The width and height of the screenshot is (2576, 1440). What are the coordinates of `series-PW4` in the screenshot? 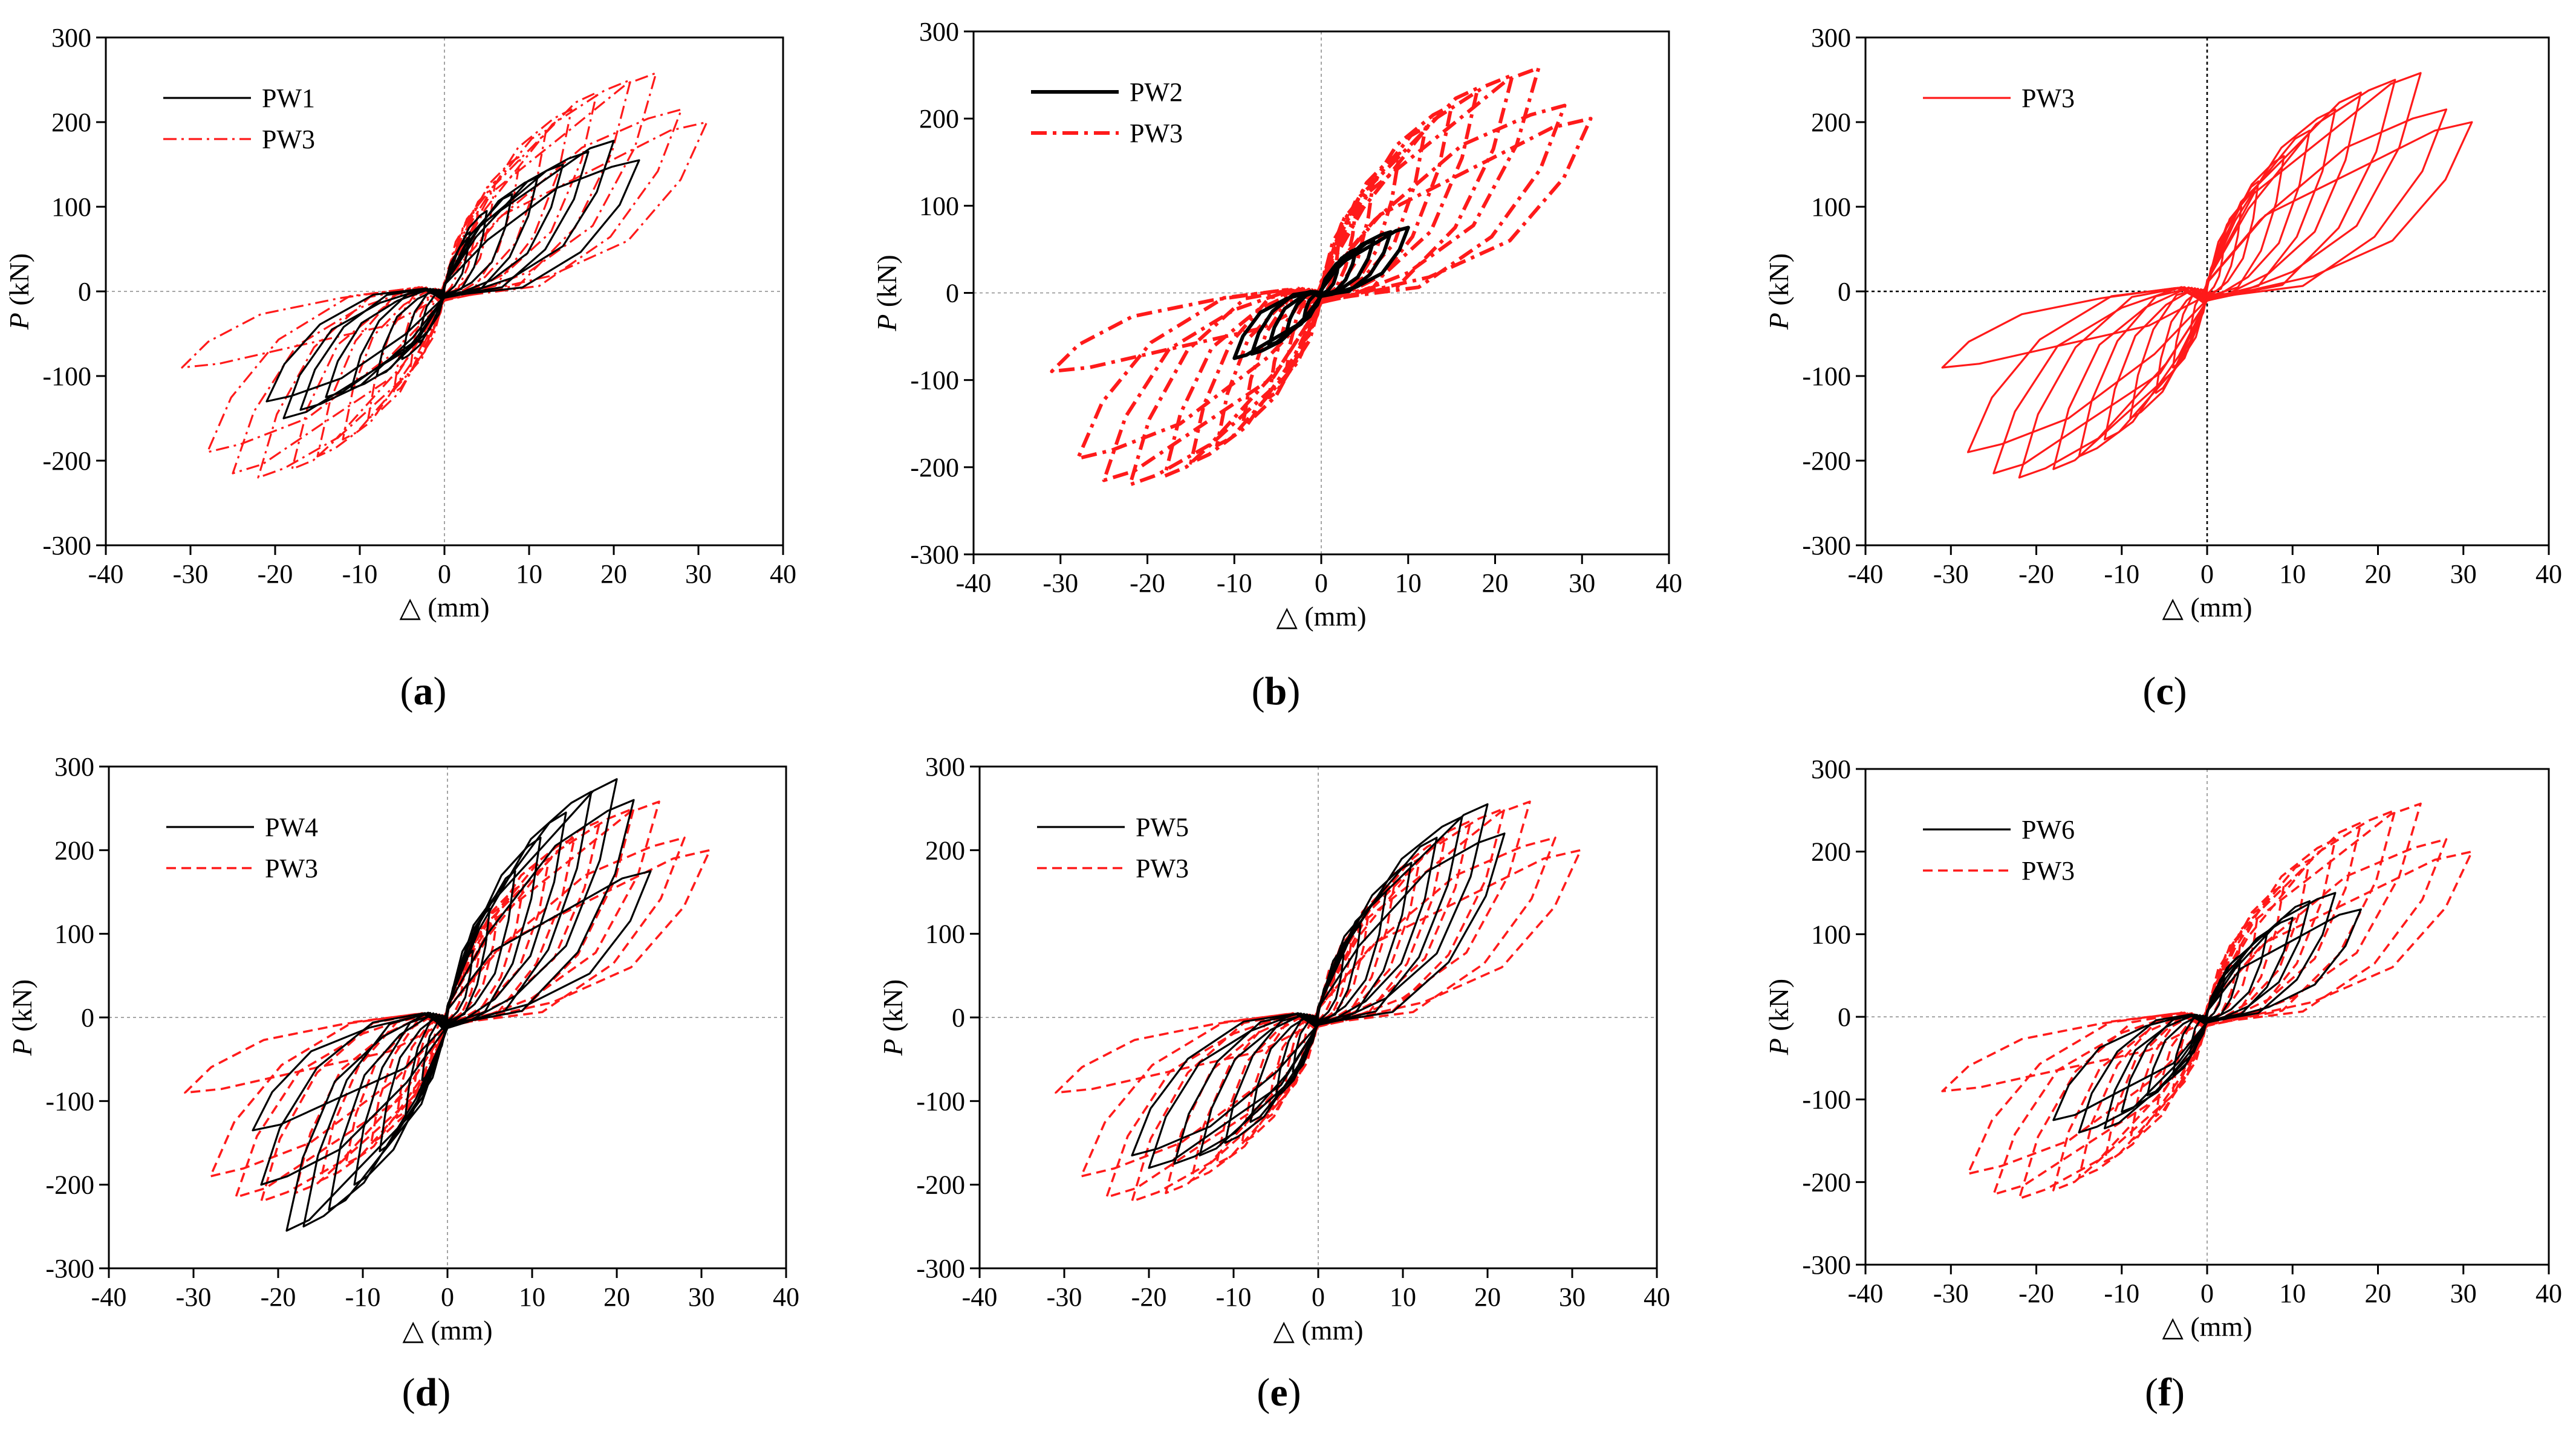 It's located at (452, 1005).